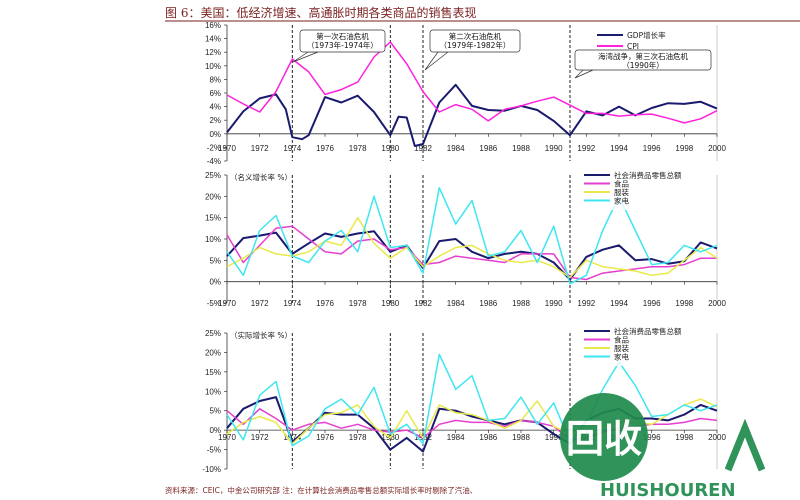 The height and width of the screenshot is (500, 800). I want to click on watermark-logo: 回收, so click(604, 439).